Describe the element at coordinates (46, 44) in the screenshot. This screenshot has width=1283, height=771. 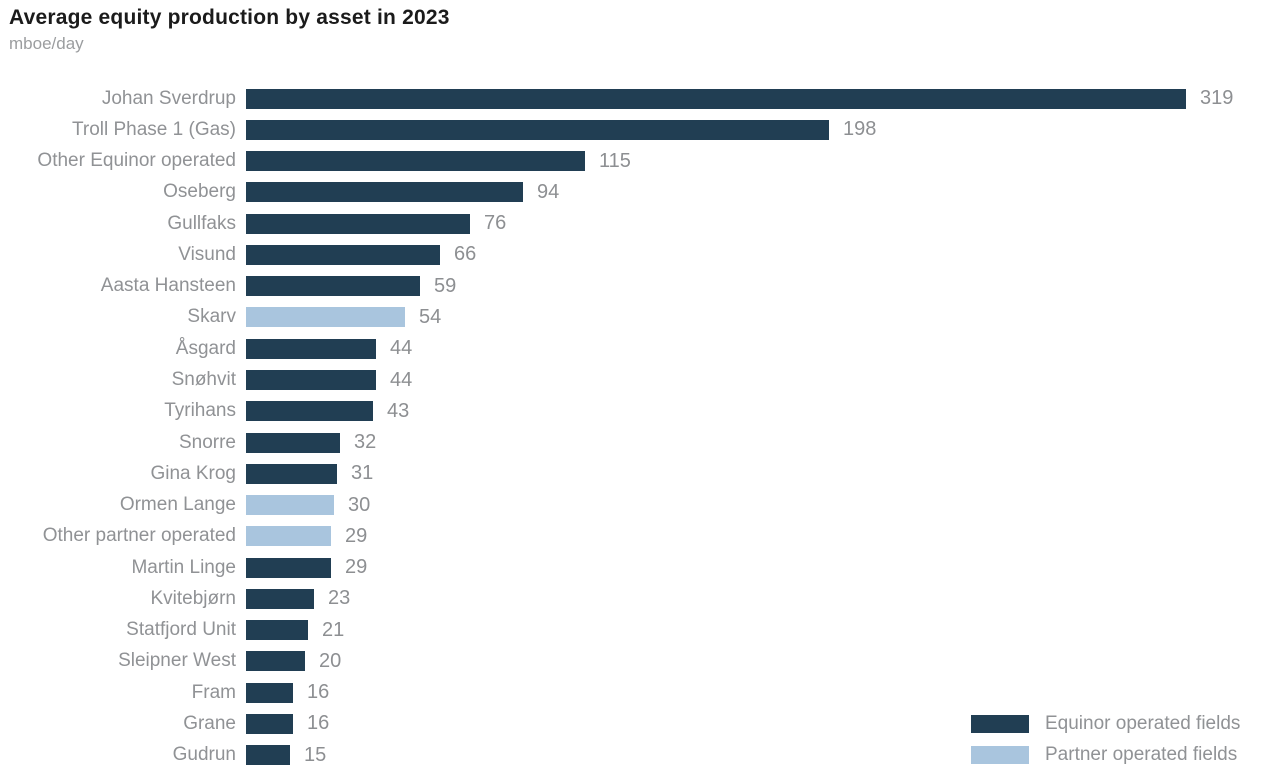
I see `chart-subtitle: mboe/day` at that location.